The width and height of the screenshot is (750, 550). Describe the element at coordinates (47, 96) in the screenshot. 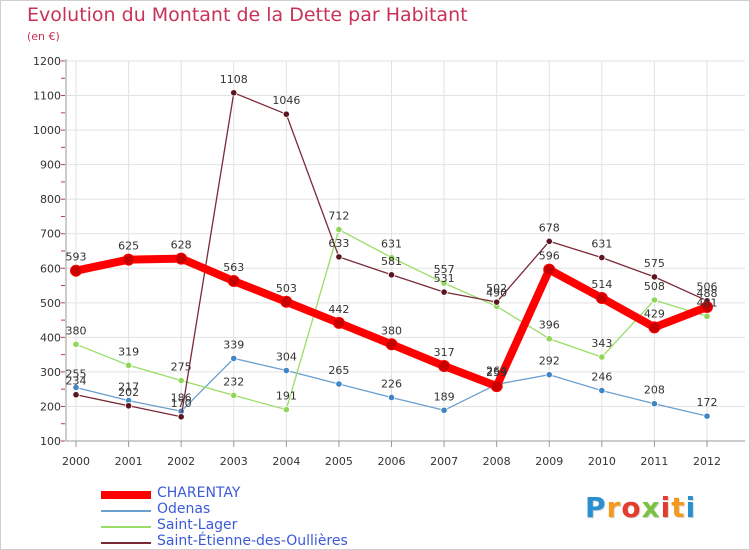

I see `y-tick-label: 1100` at that location.